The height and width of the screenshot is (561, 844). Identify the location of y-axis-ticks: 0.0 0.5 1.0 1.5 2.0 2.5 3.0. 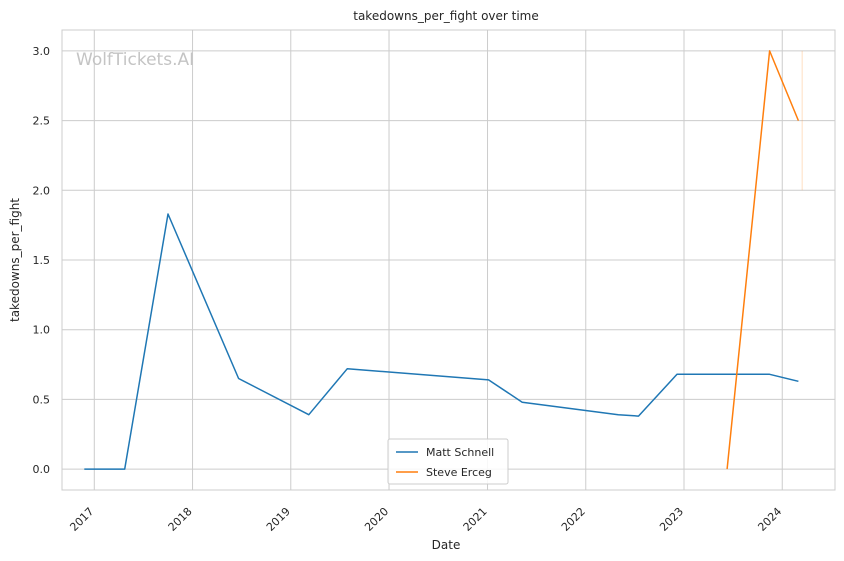
(42, 260).